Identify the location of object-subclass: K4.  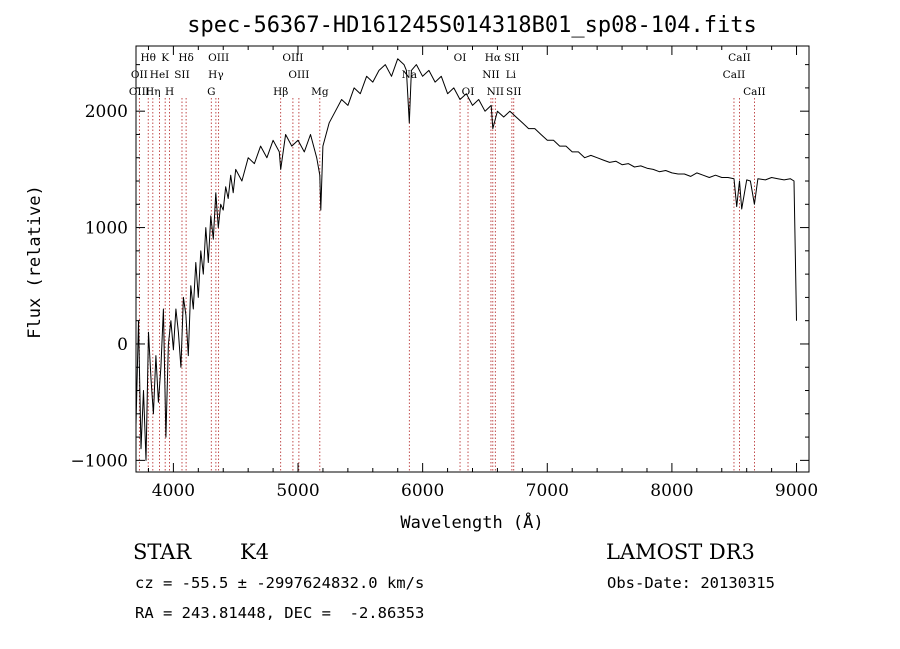
(255, 552).